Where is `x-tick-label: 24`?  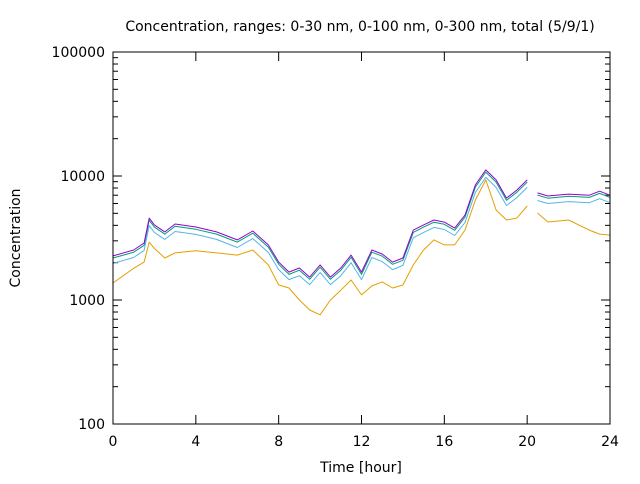 x-tick-label: 24 is located at coordinates (610, 442).